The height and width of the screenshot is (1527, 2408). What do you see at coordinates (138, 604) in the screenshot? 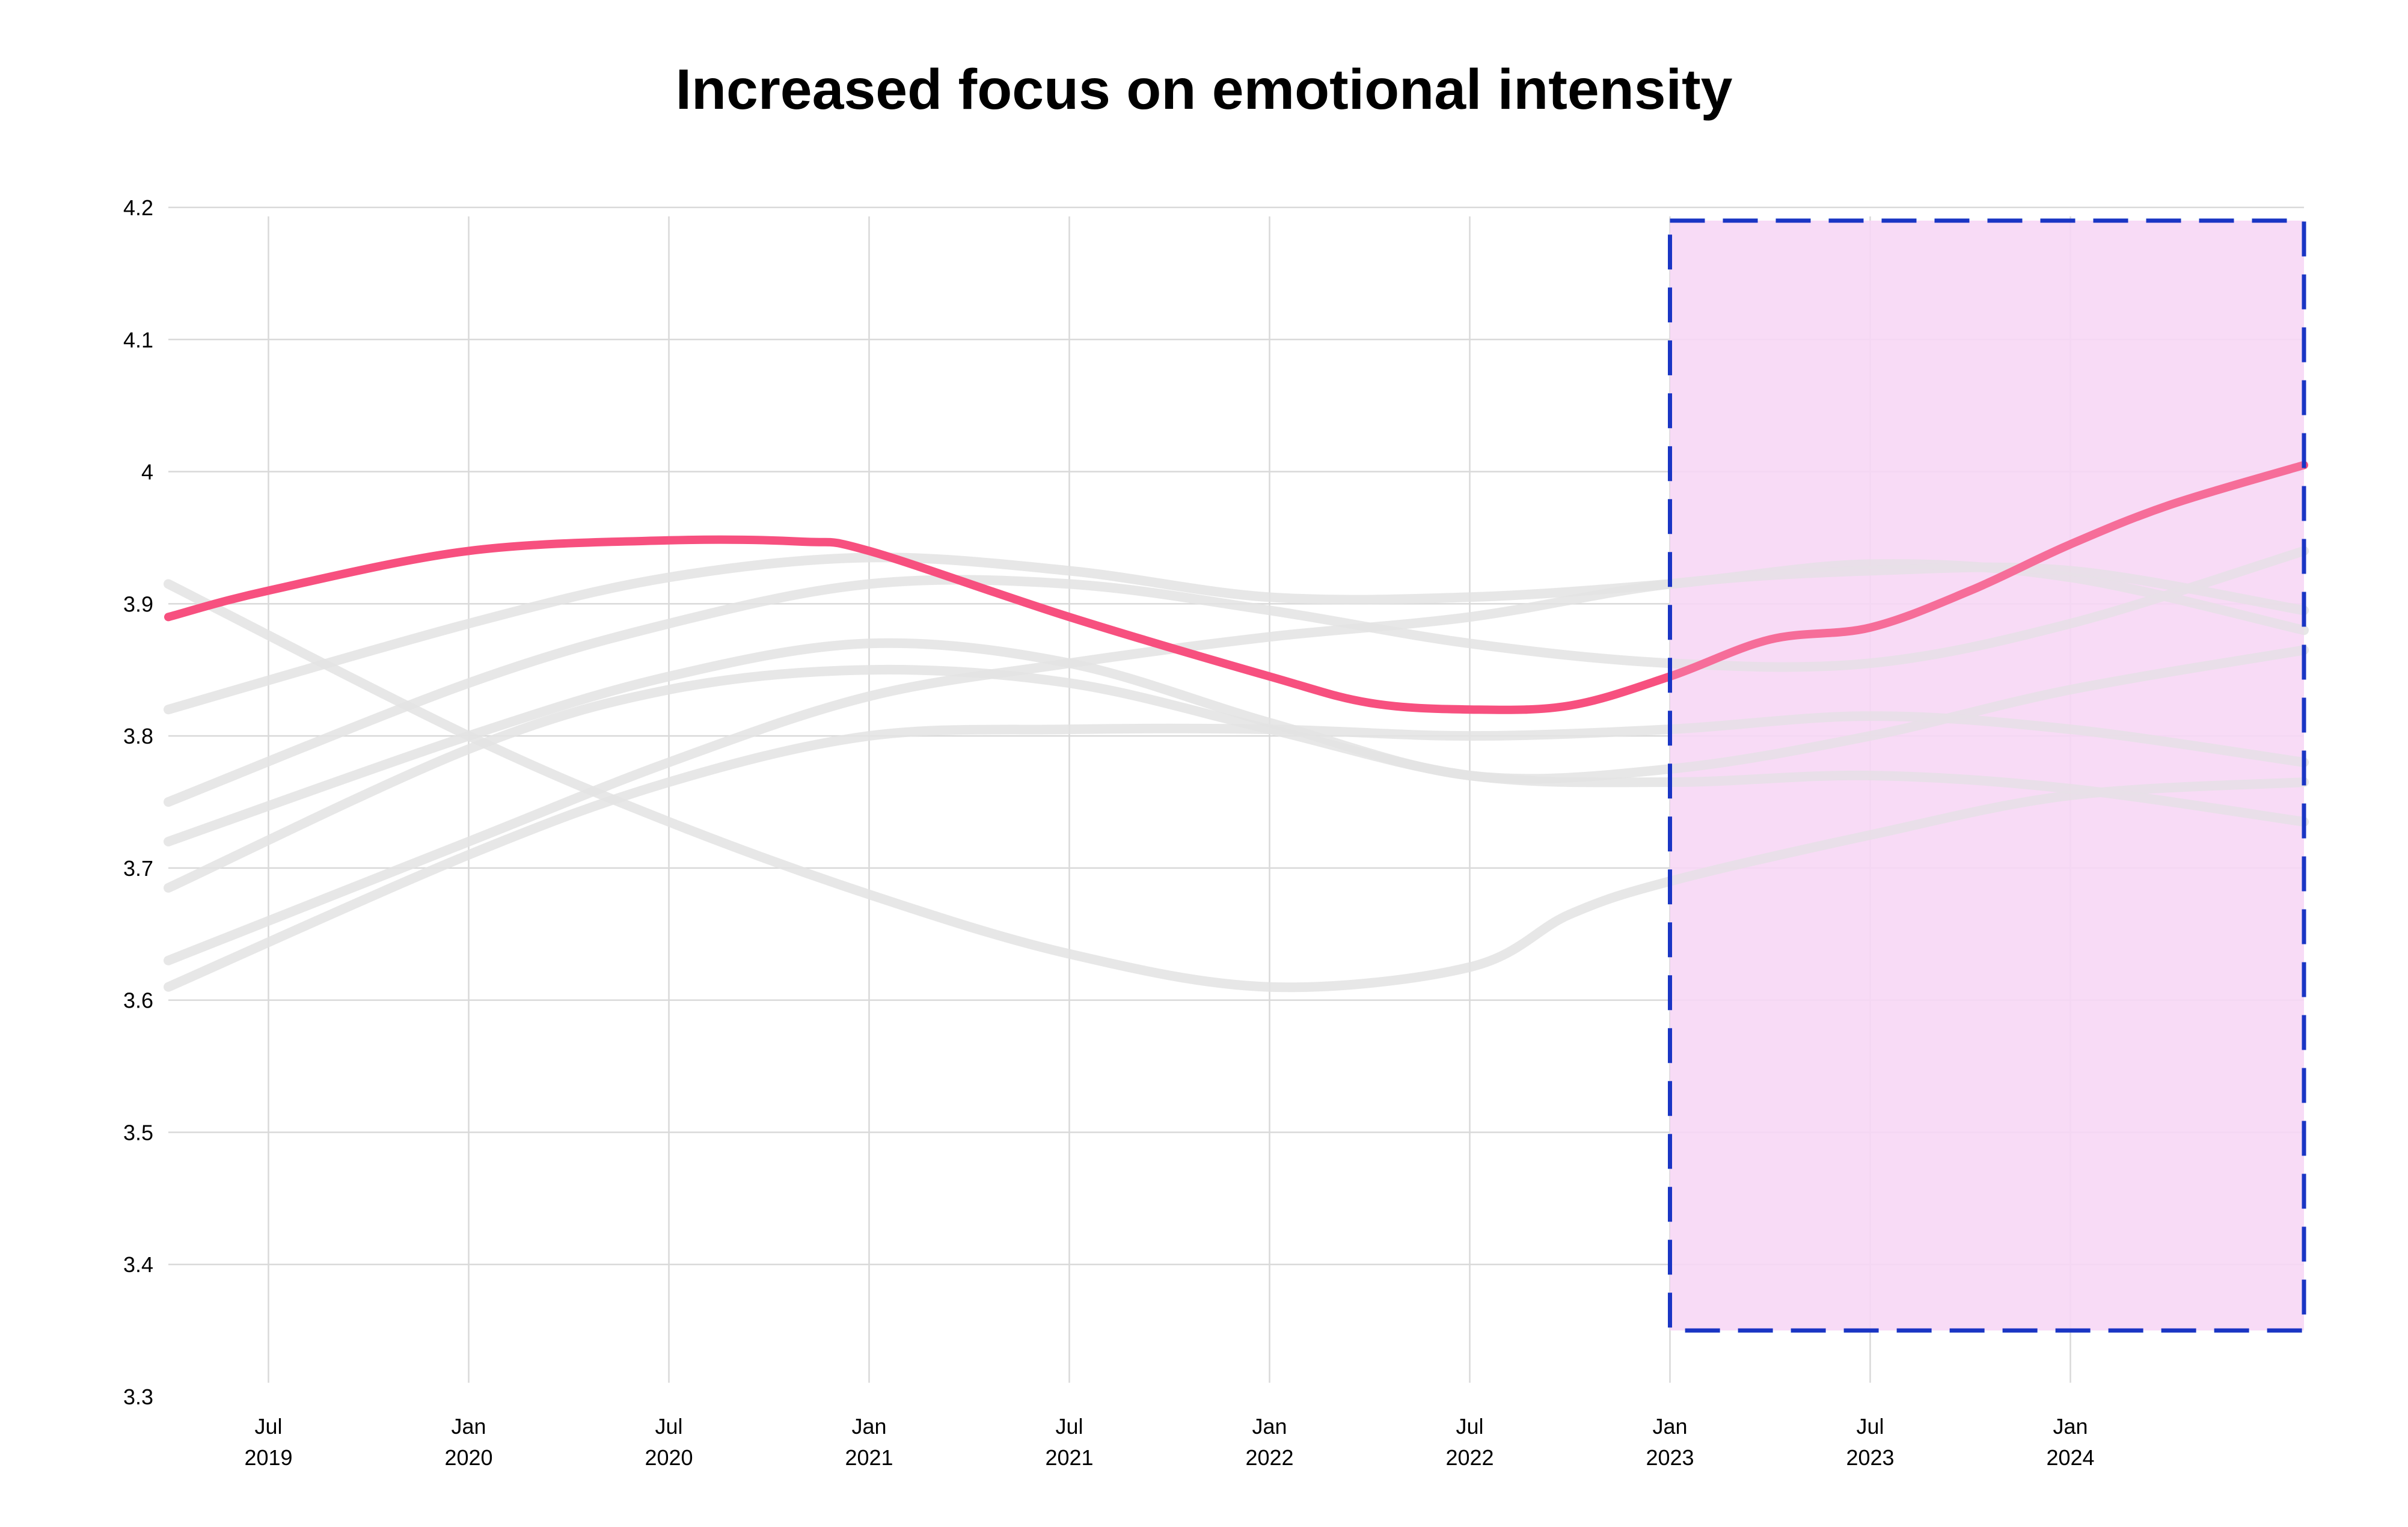
I see `y-tick-label: 3.9` at bounding box center [138, 604].